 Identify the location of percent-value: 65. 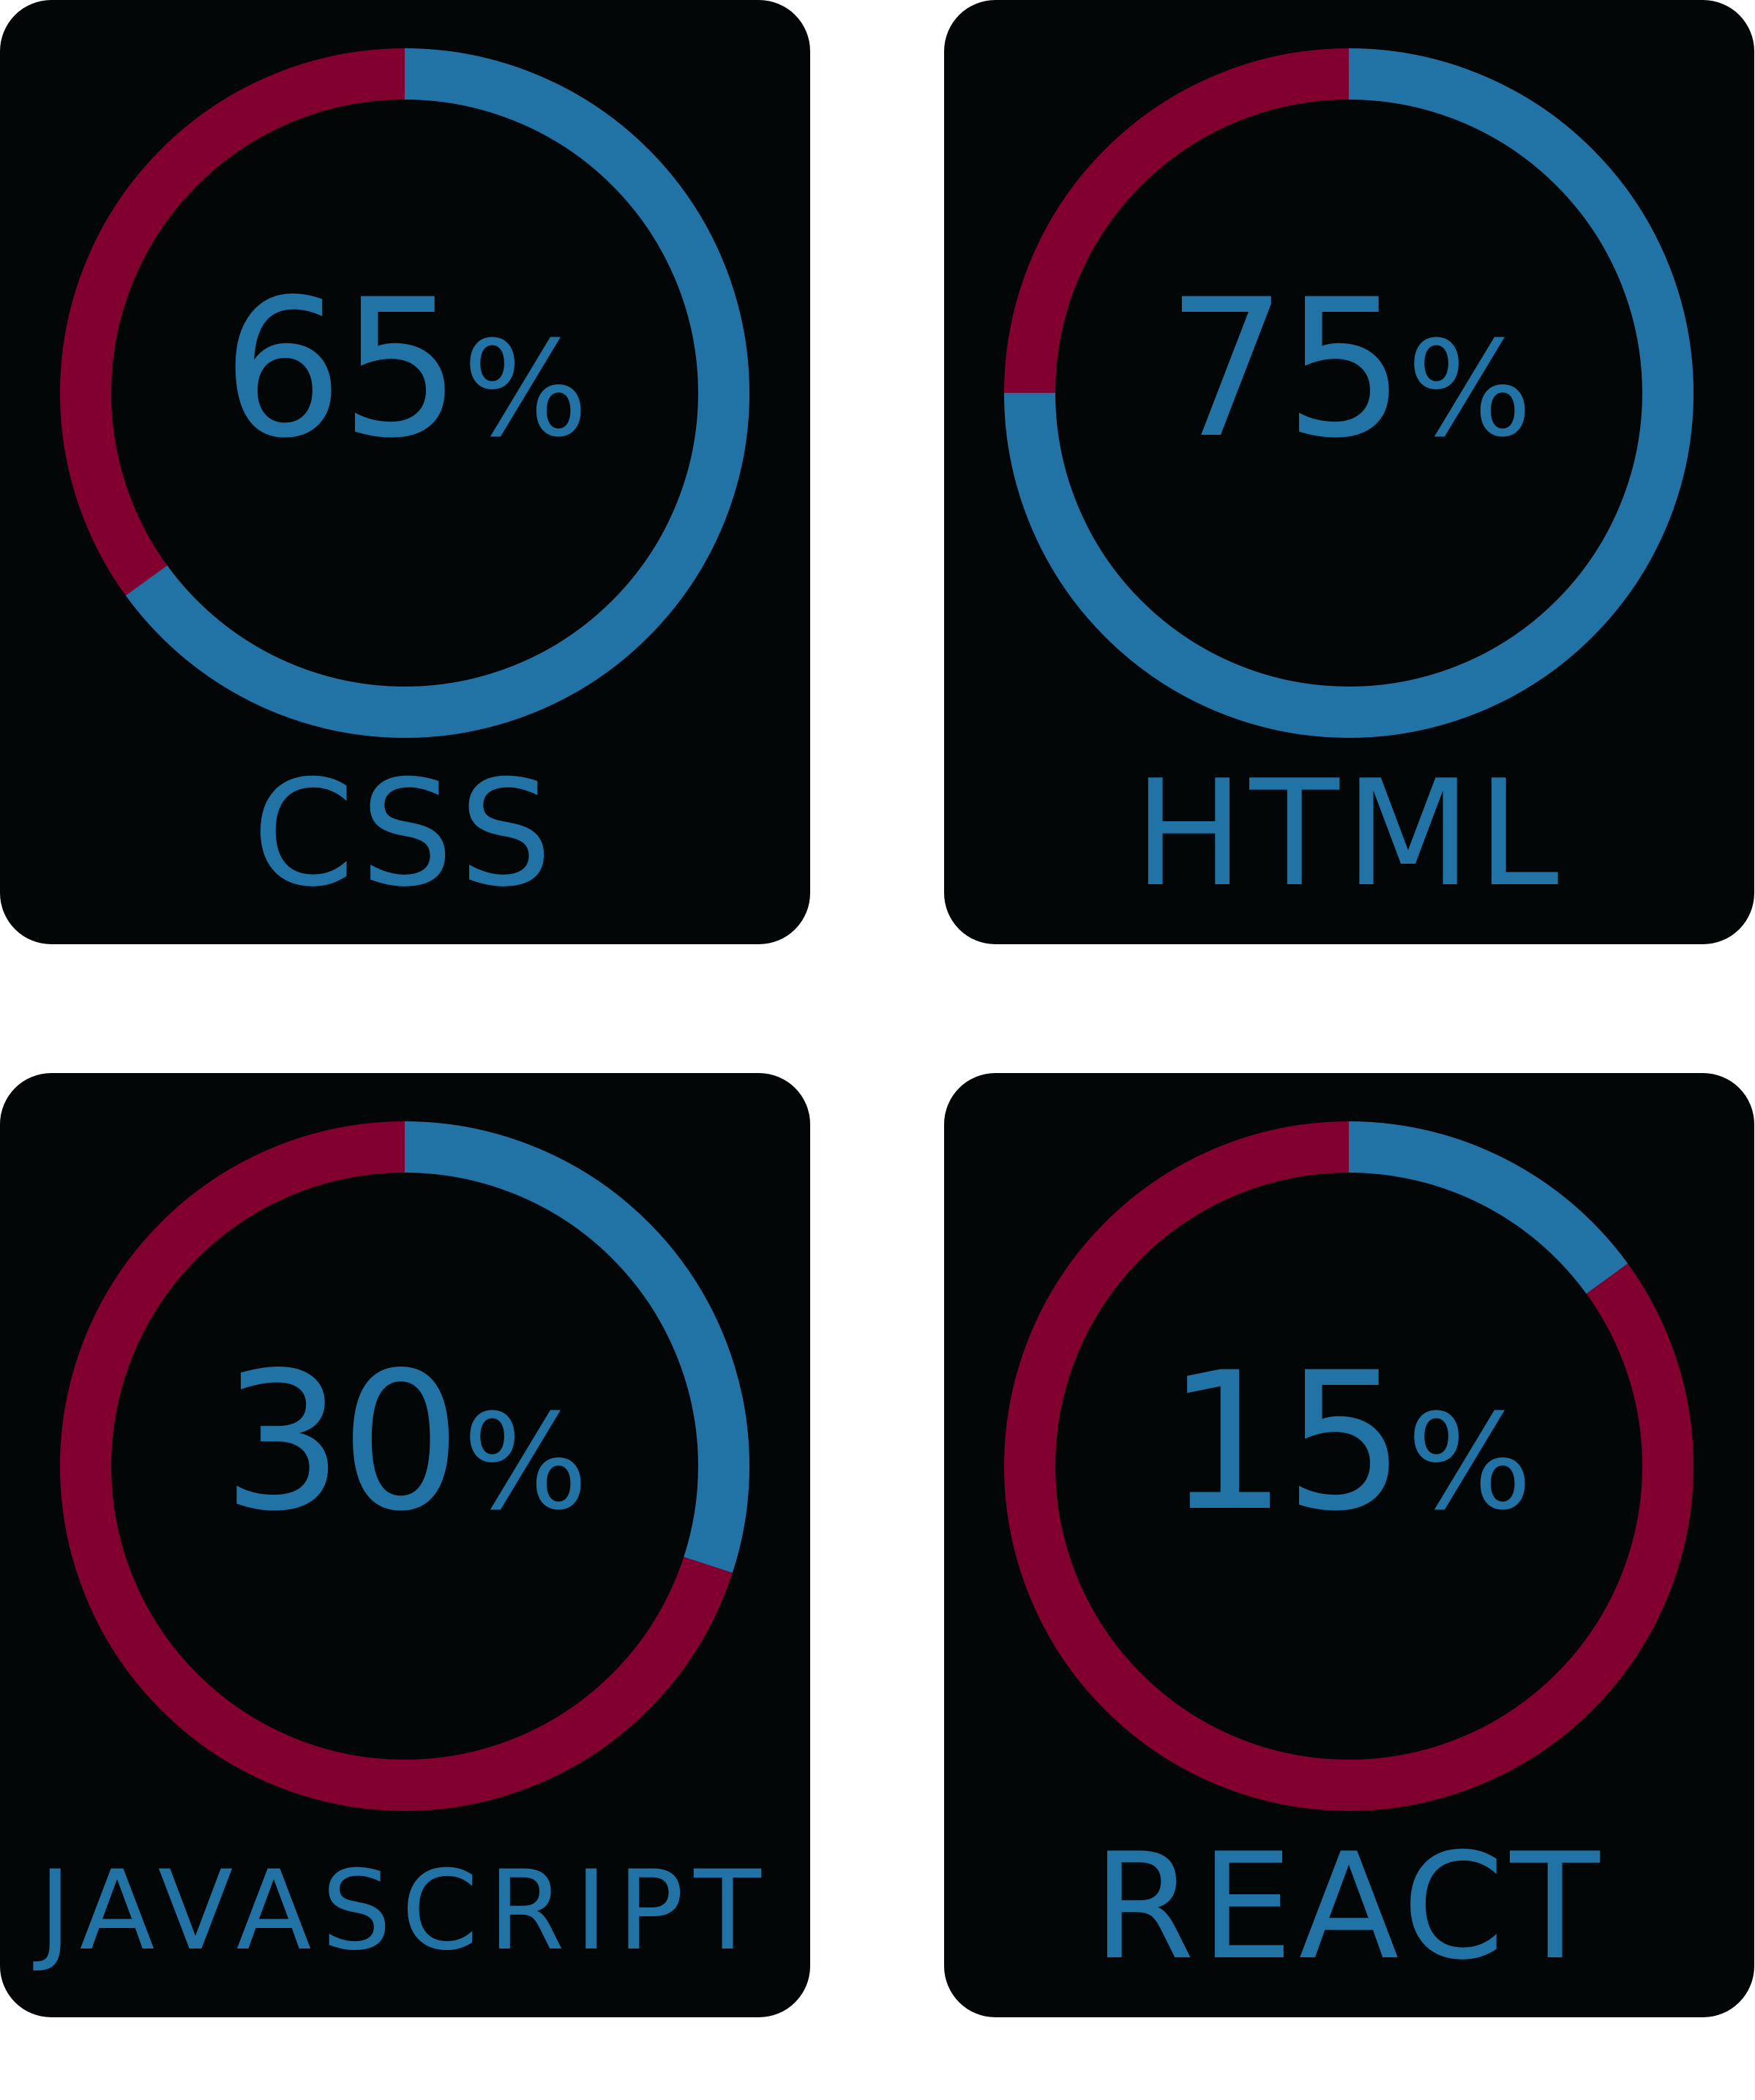
(342, 369).